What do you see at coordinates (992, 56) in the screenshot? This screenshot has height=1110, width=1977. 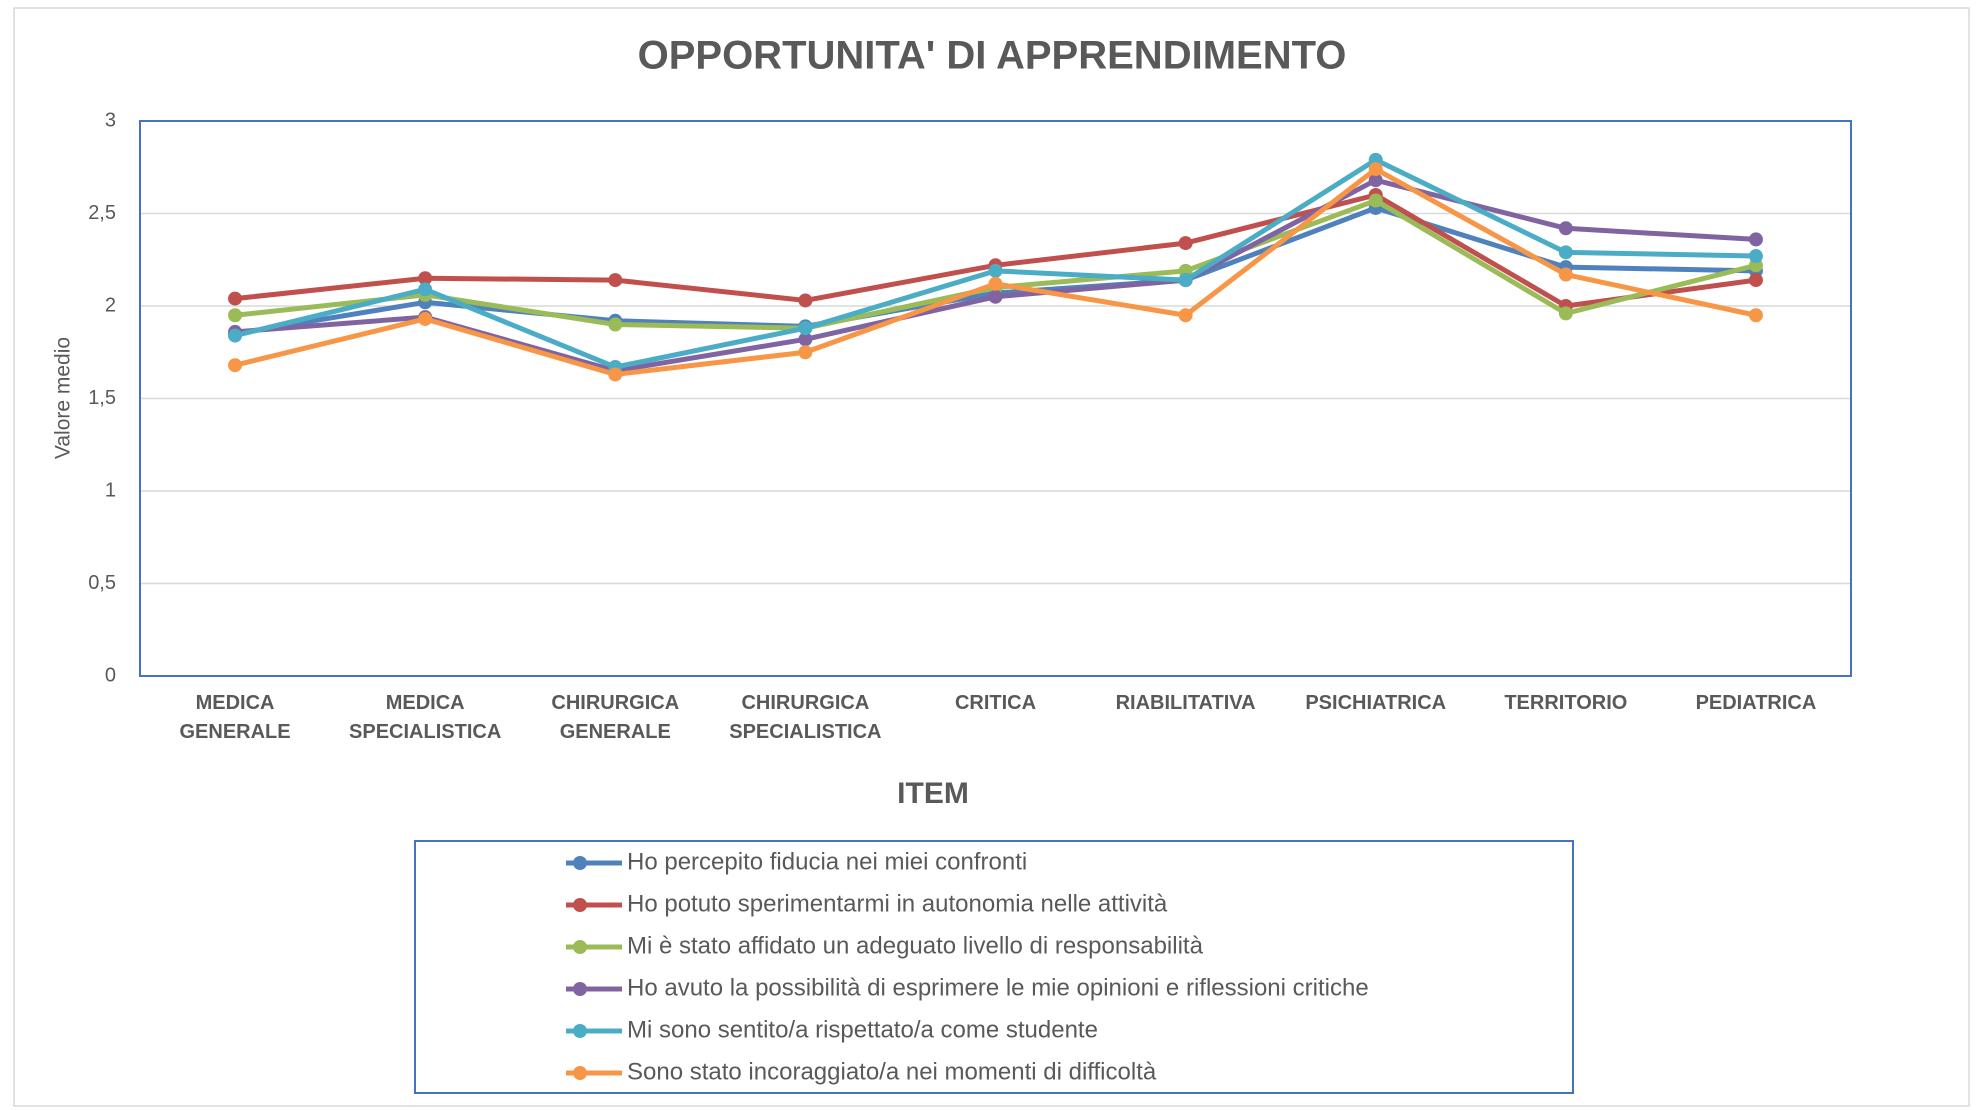 I see `chart-title: OPPORTUNITA' DI APPRENDIMENTO` at bounding box center [992, 56].